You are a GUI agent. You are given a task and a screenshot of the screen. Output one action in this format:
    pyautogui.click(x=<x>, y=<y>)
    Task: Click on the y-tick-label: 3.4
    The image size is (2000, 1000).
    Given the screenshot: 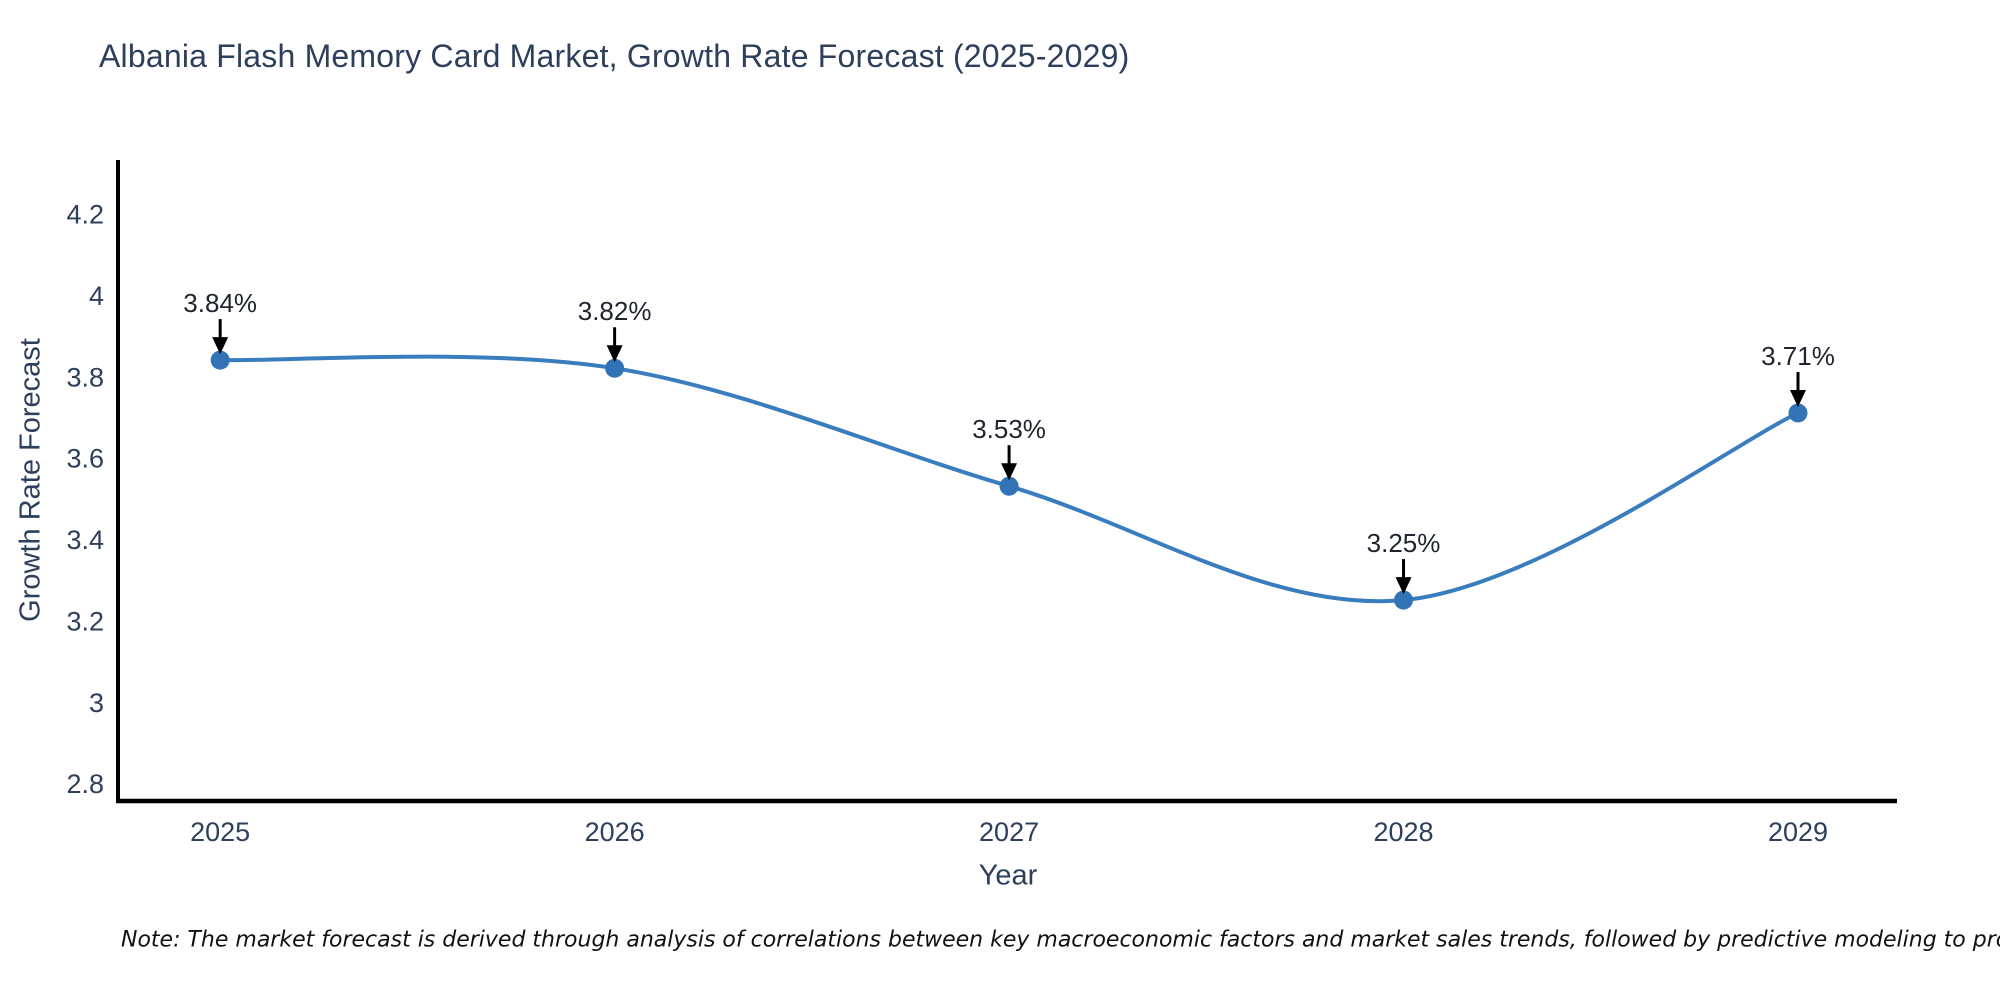 What is the action you would take?
    pyautogui.click(x=85, y=540)
    